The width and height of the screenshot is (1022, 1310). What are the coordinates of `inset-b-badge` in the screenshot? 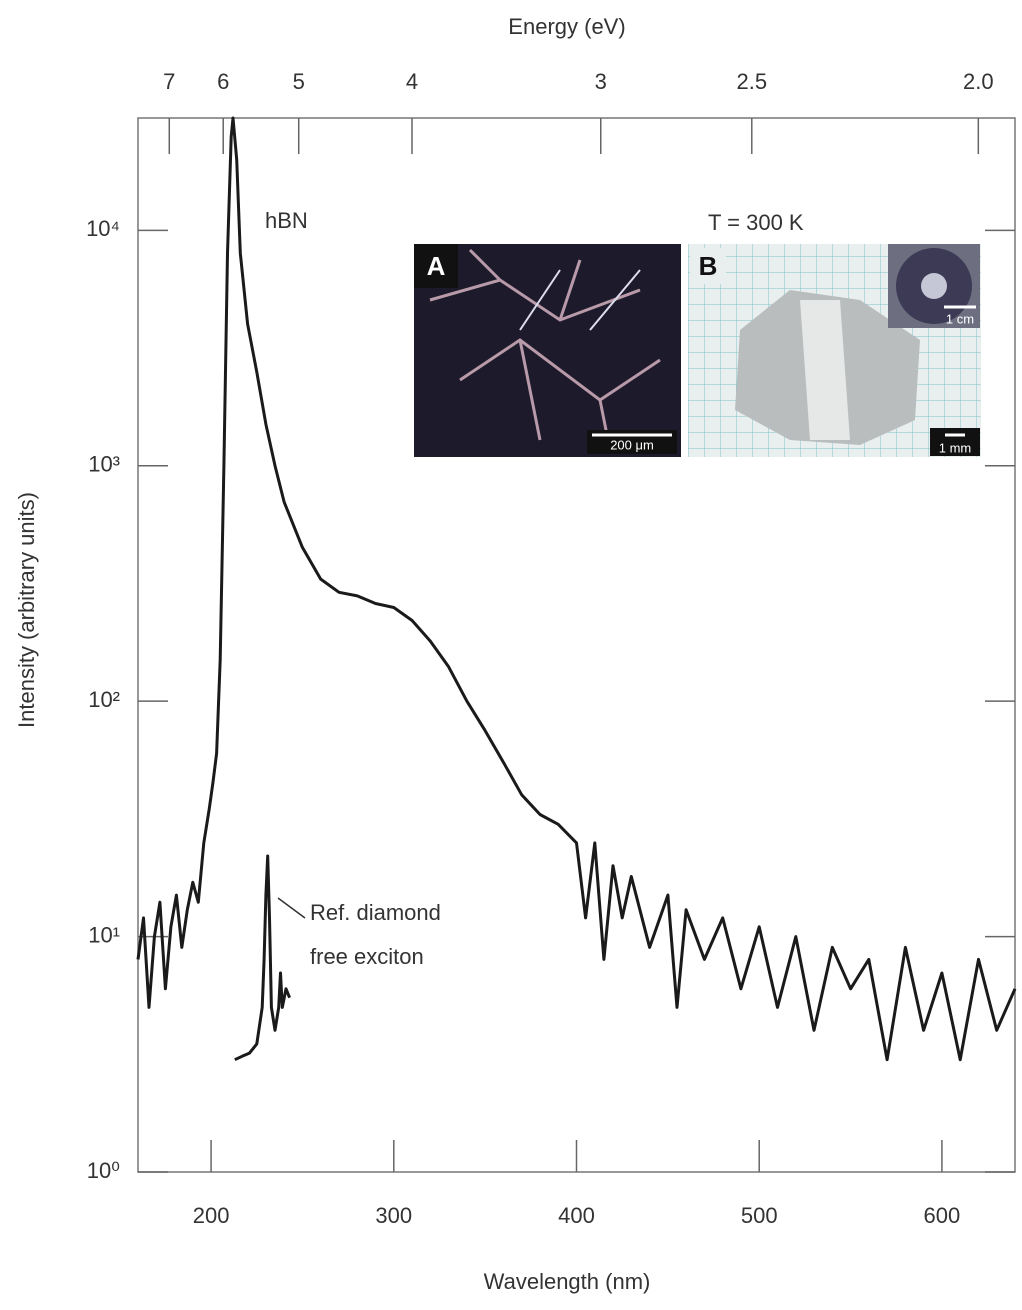 It's located at (708, 266).